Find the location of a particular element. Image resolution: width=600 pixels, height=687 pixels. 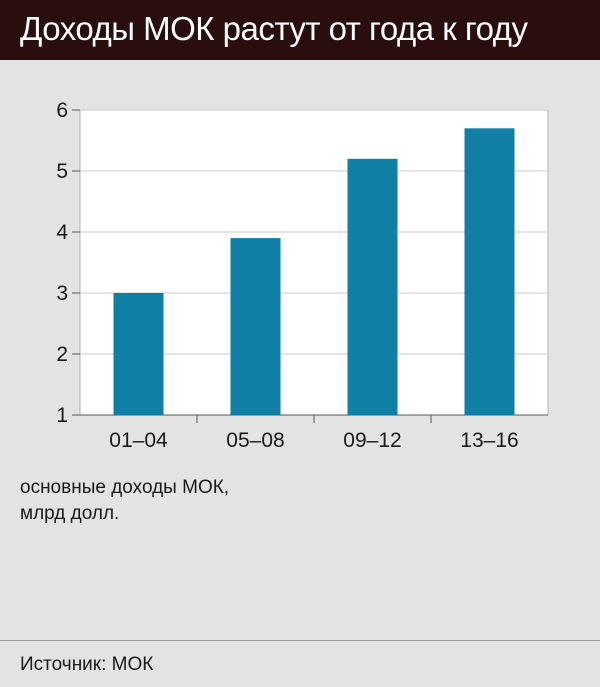

chart-note: основные доходы МОК, млрд долл. is located at coordinates (170, 501).